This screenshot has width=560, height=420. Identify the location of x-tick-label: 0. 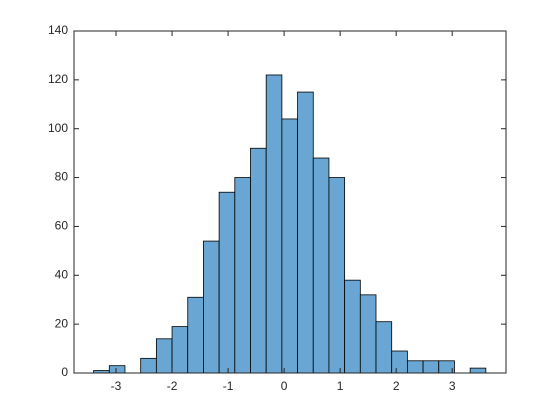
(284, 386).